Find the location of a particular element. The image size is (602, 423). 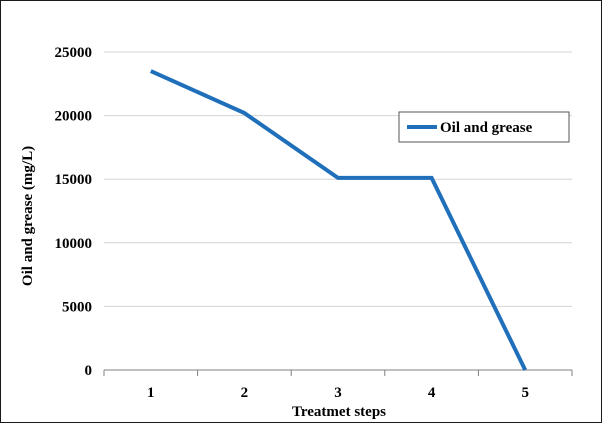

axes is located at coordinates (338, 372).